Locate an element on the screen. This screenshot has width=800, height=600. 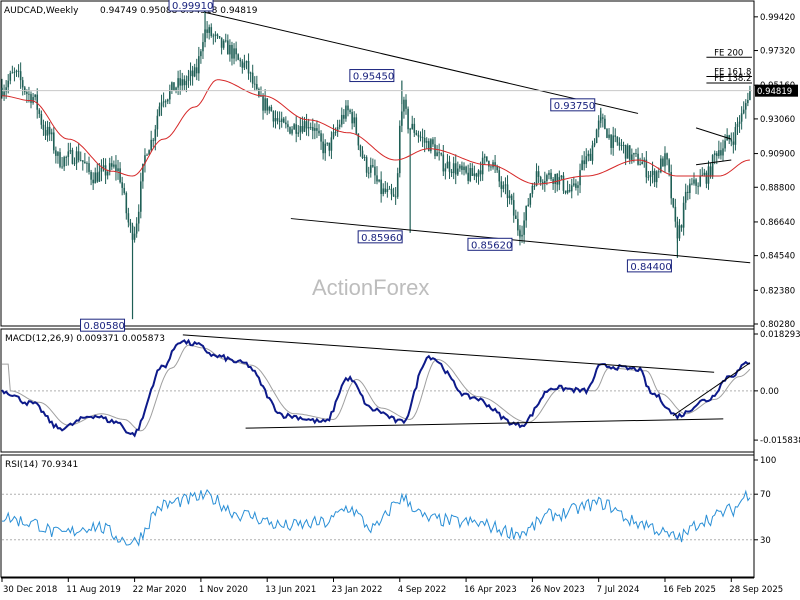
macd-tick-label: 0.00 is located at coordinates (769, 392).